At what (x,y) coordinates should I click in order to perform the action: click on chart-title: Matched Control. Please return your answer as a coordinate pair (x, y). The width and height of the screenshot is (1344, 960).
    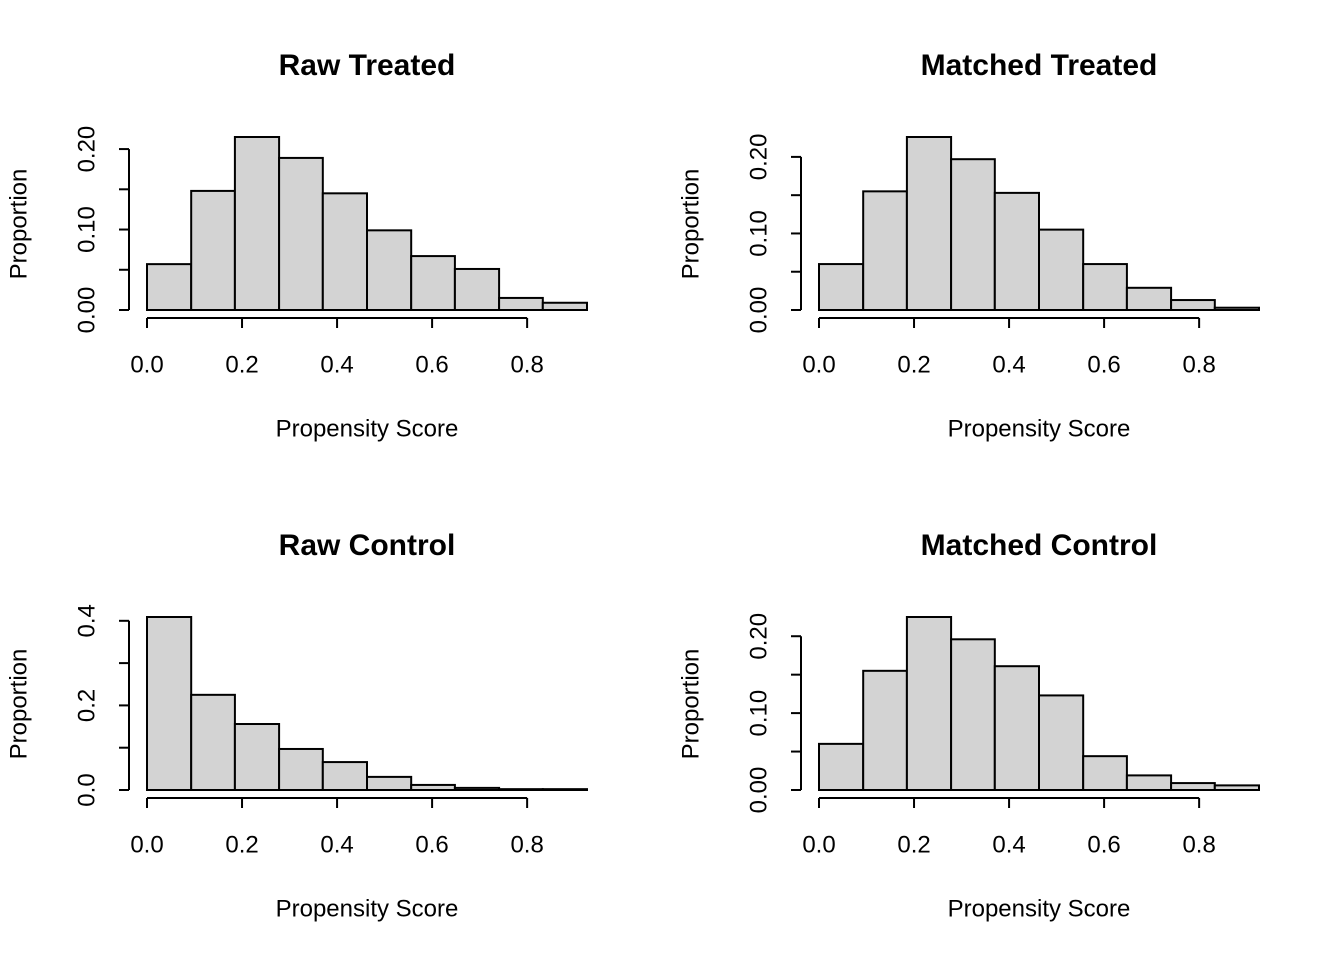
    Looking at the image, I should click on (1039, 545).